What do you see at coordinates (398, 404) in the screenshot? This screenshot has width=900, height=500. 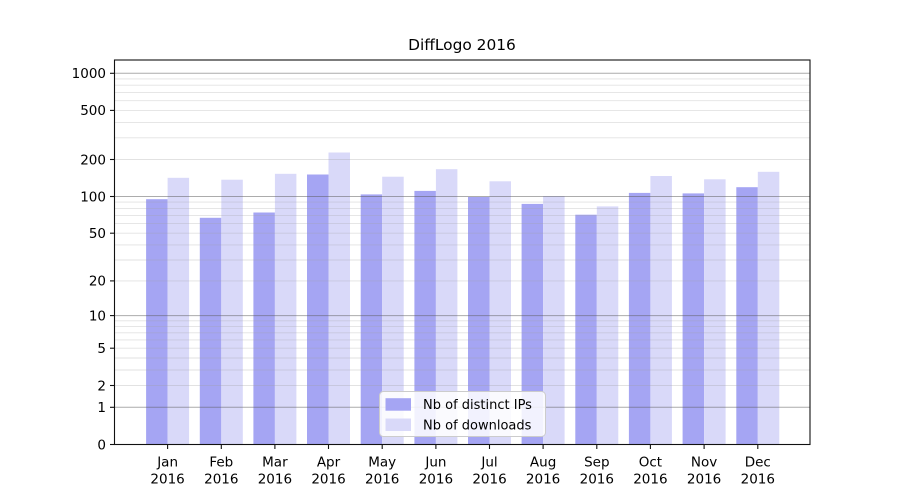 I see `legend-swatch-distinct-ips` at bounding box center [398, 404].